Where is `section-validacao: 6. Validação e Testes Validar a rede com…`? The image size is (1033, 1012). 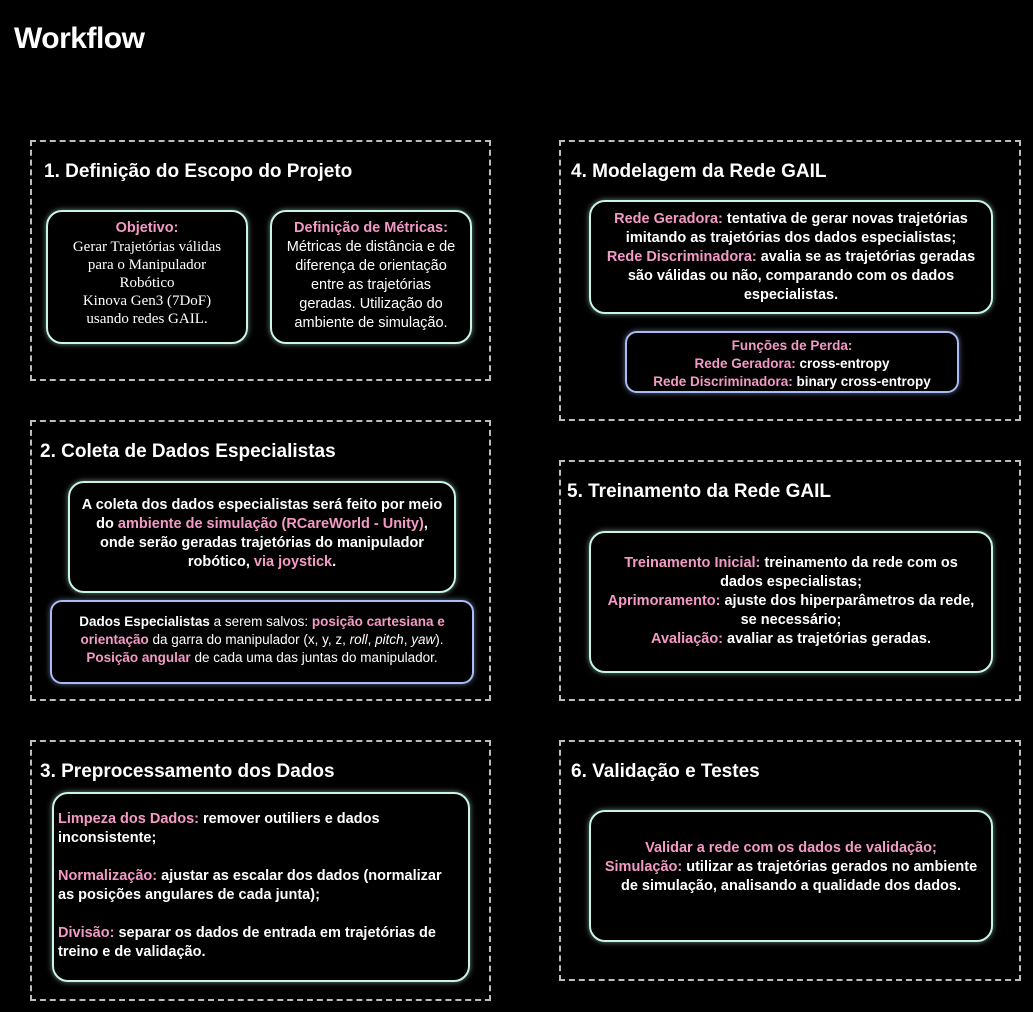
section-validacao: 6. Validação e Testes Validar a rede com… is located at coordinates (790, 860).